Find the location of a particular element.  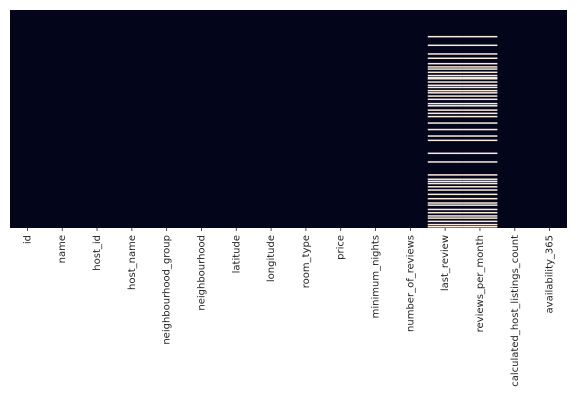

missing-value-stripes is located at coordinates (462, 131).